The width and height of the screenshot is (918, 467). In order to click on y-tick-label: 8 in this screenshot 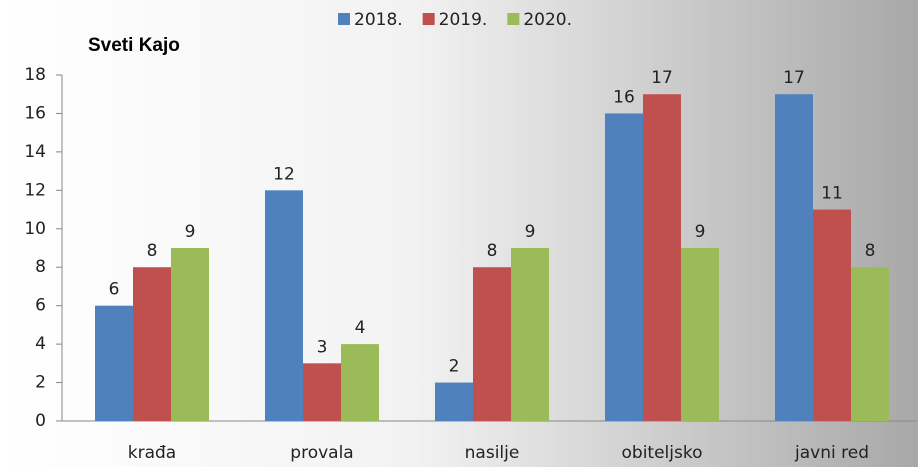, I will do `click(40, 267)`.